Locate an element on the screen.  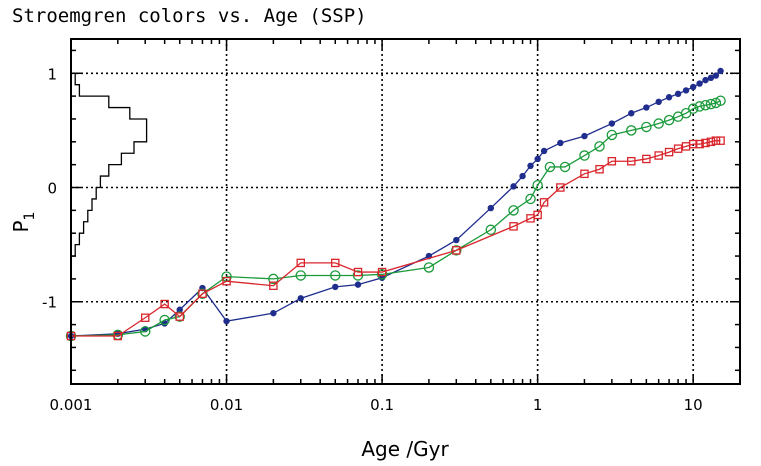
y-tick-label: 0 is located at coordinates (52, 189).